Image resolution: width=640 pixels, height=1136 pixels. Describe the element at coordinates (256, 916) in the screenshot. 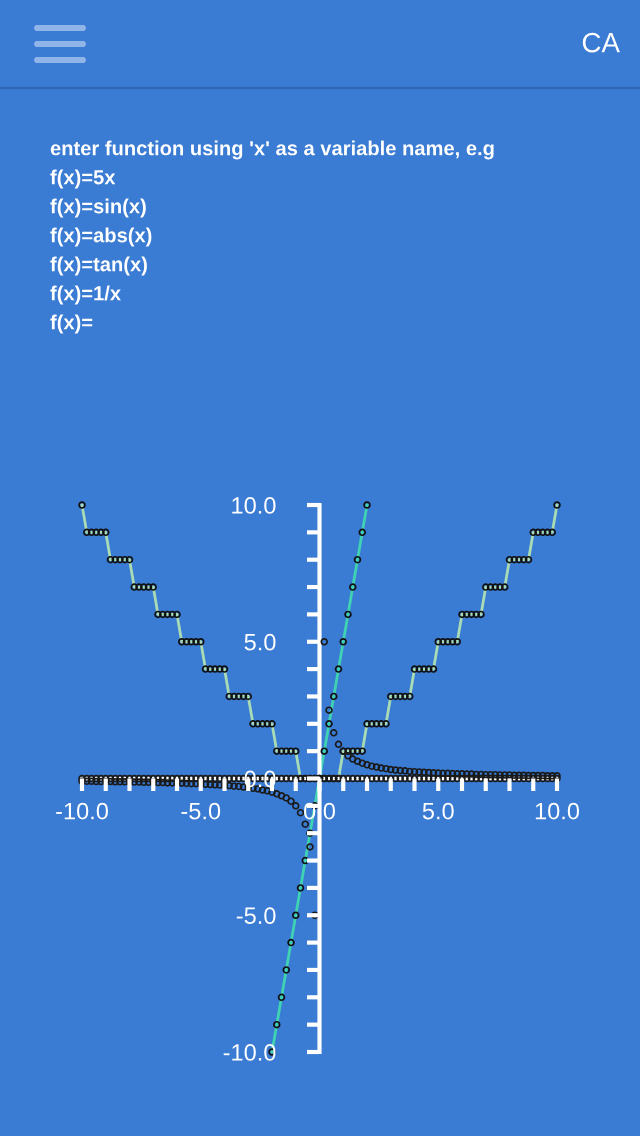

I see `y-tick-label: -5.0` at that location.